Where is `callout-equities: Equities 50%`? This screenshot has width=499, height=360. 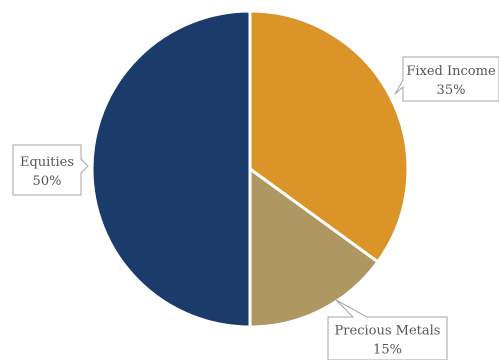
callout-equities: Equities 50% is located at coordinates (50, 170).